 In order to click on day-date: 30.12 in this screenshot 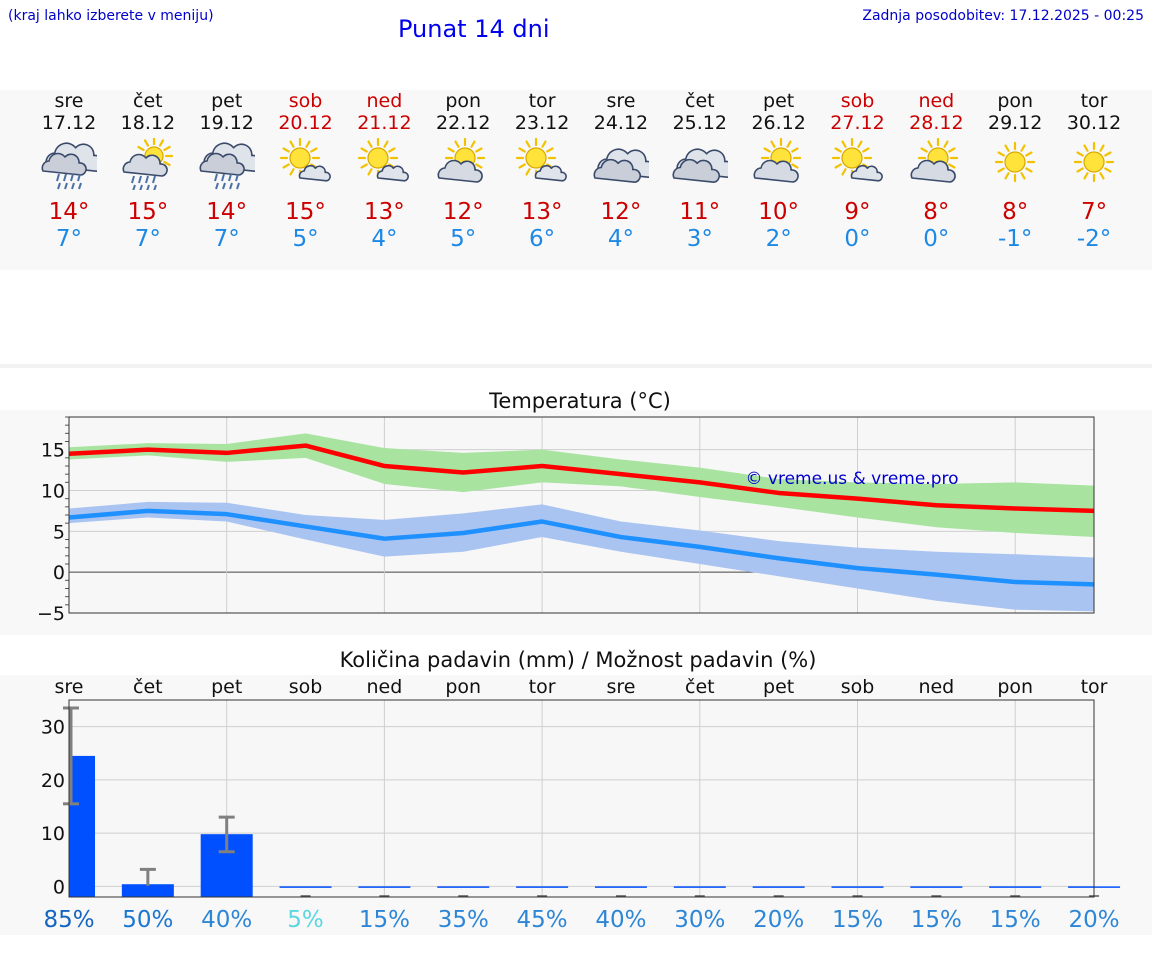, I will do `click(1094, 123)`.